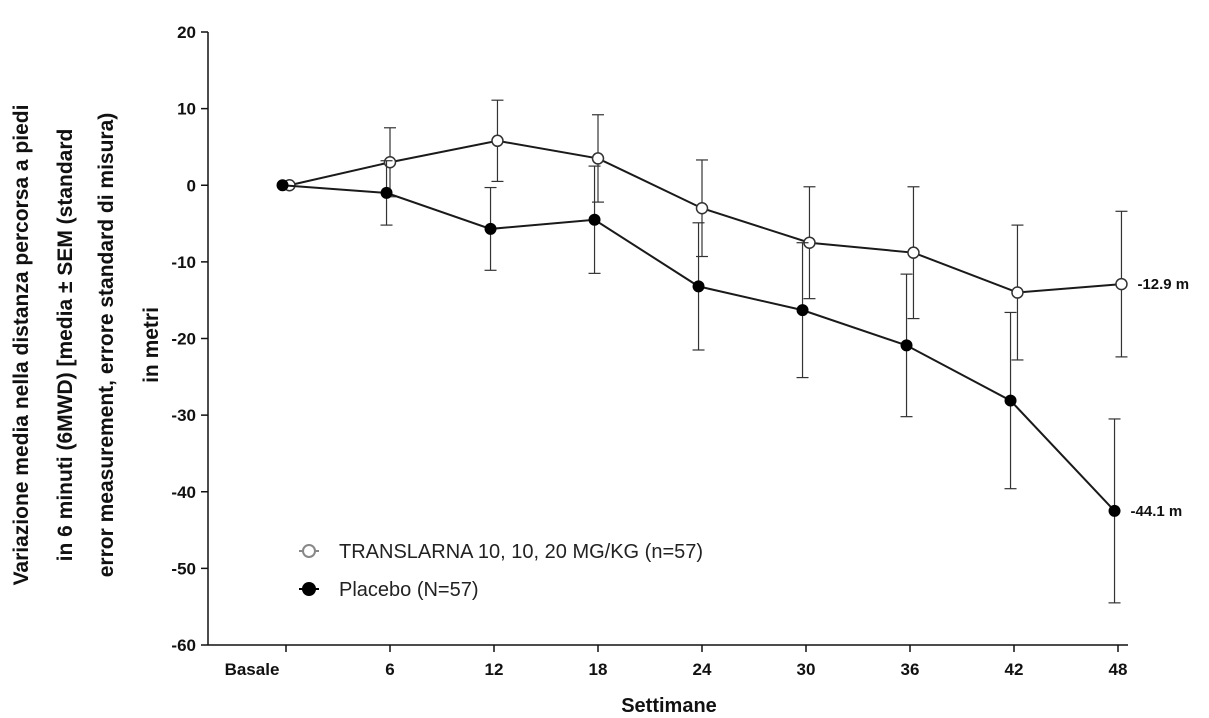 The height and width of the screenshot is (718, 1209). What do you see at coordinates (183, 645) in the screenshot?
I see `y-tick-label: -60` at bounding box center [183, 645].